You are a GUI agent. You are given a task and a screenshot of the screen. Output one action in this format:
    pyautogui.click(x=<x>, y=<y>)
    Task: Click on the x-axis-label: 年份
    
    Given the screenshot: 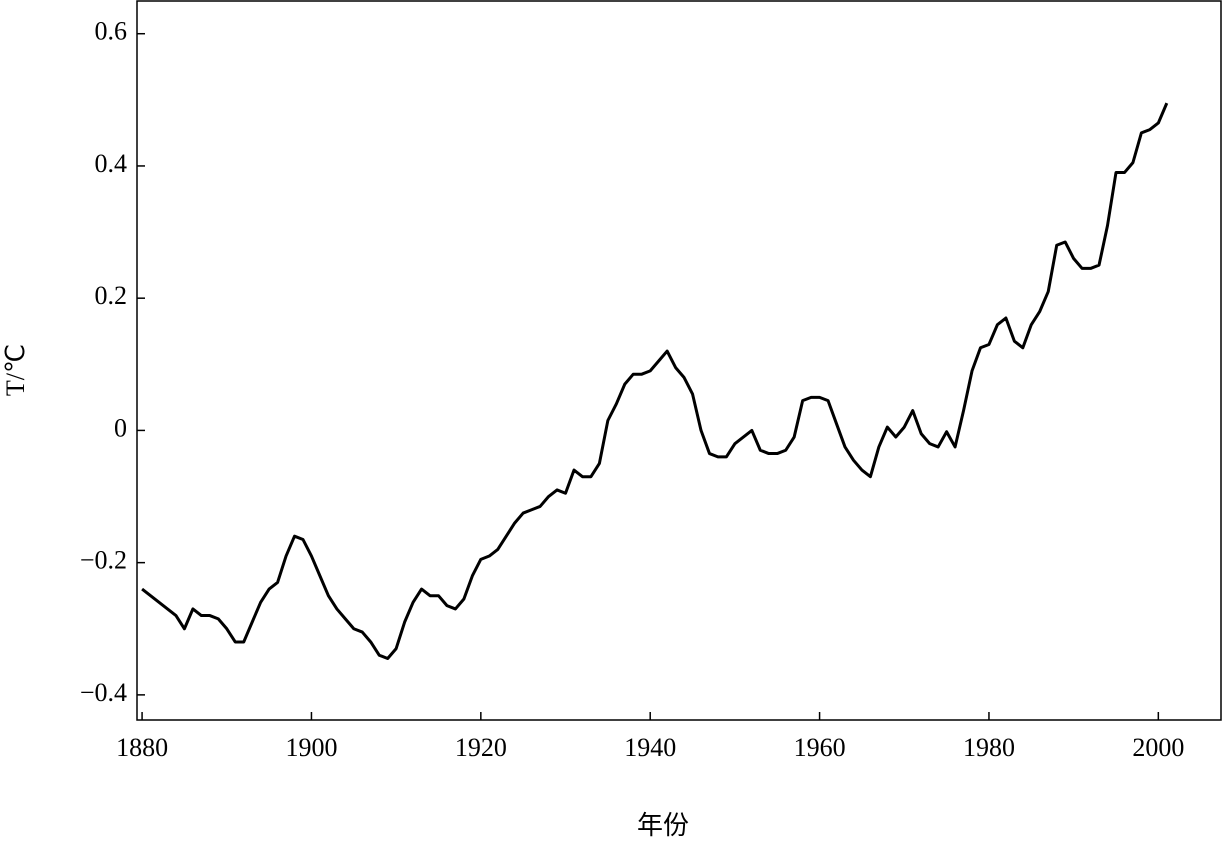 What is the action you would take?
    pyautogui.click(x=663, y=825)
    